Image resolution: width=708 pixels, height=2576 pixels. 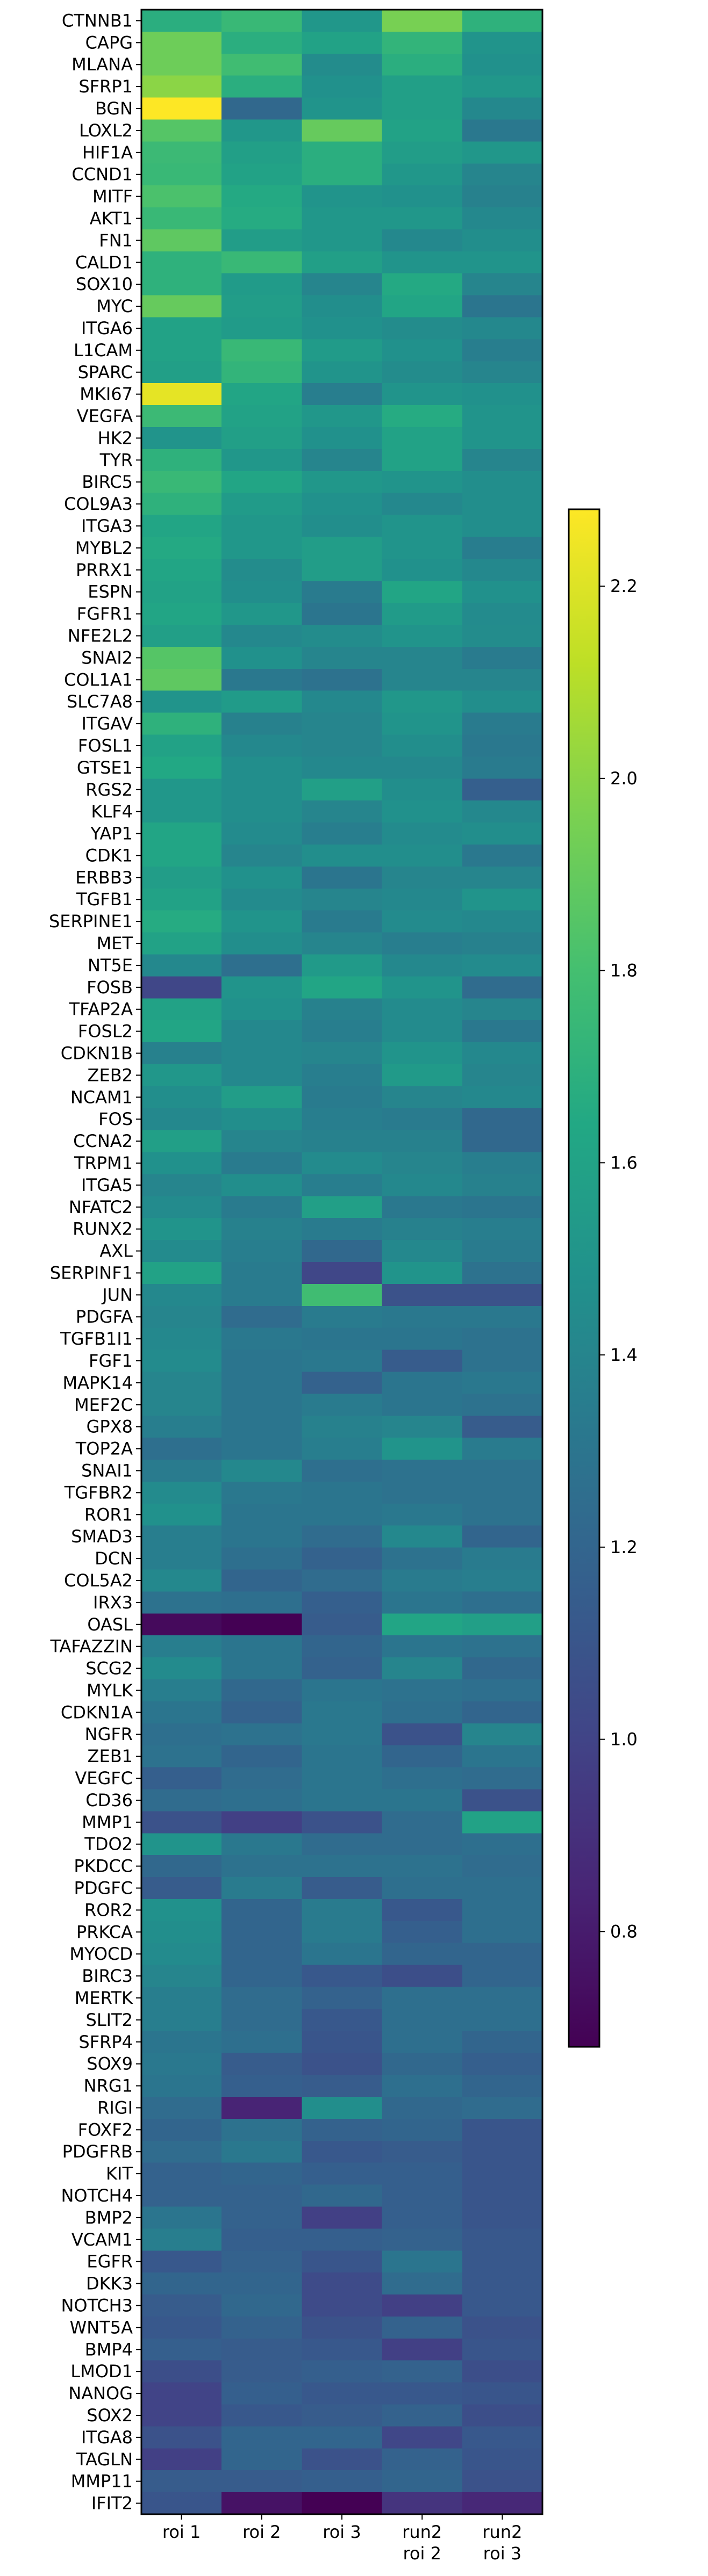 What do you see at coordinates (584, 1278) in the screenshot?
I see `colorbar-frame` at bounding box center [584, 1278].